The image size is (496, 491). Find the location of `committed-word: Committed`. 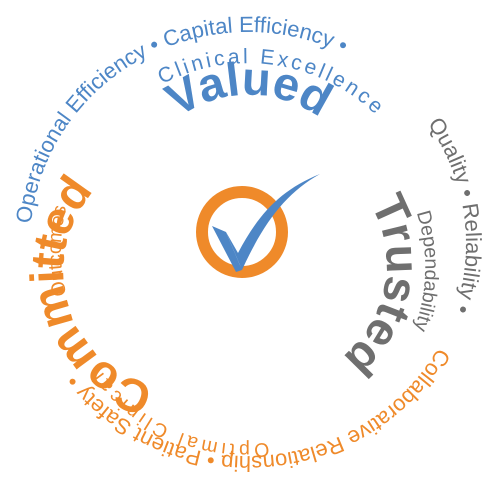

committed-word: Committed is located at coordinates (89, 296).